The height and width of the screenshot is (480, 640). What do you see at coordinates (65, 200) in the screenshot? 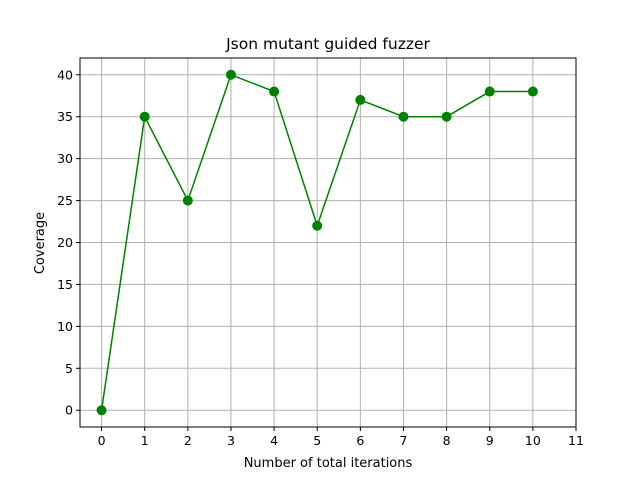
I see `y-tick-label: 25` at bounding box center [65, 200].